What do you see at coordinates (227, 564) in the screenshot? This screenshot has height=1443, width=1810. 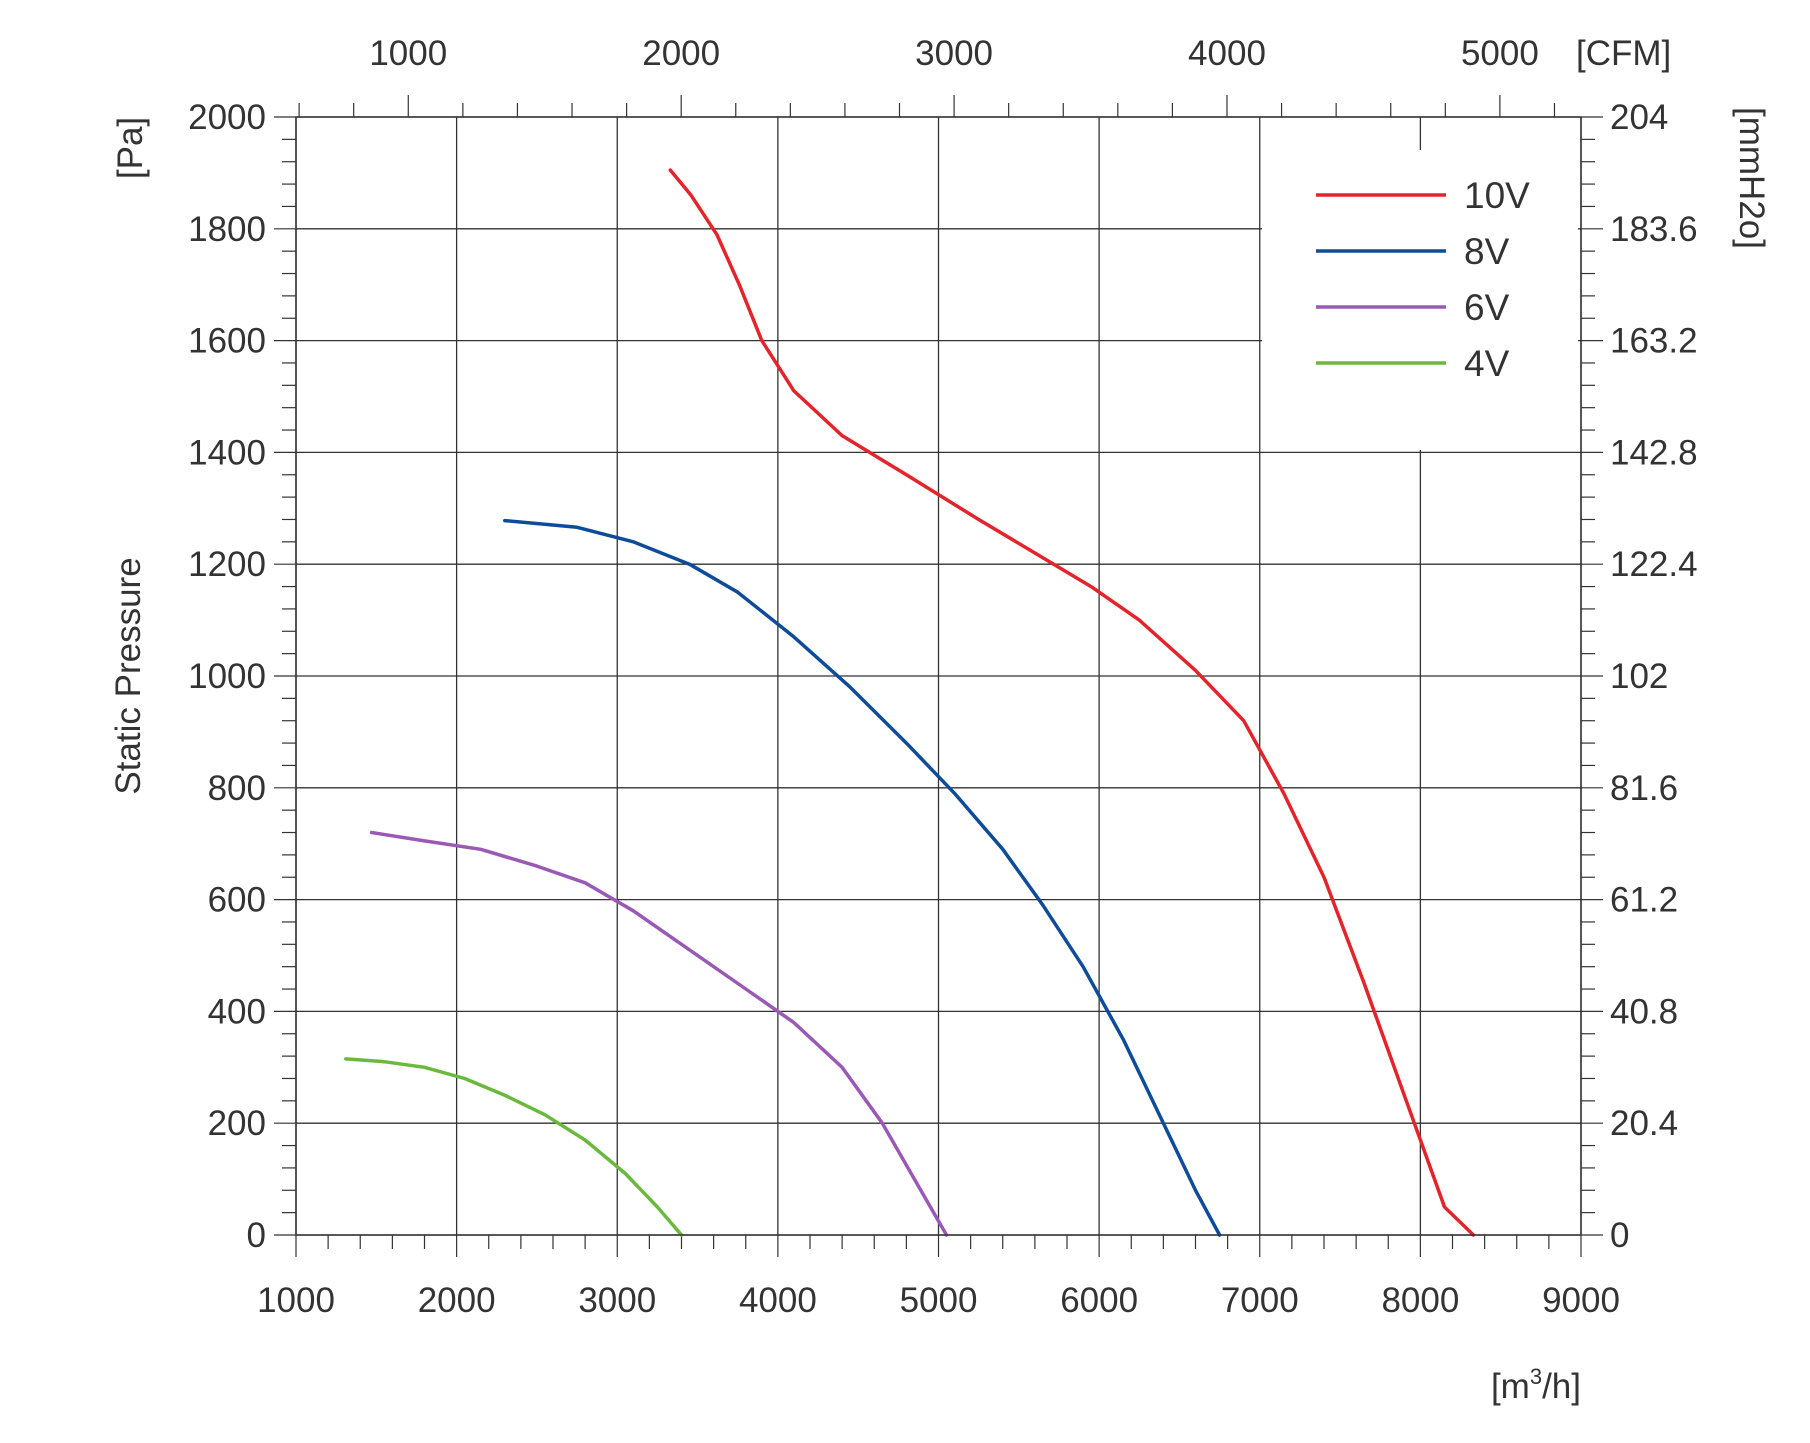 I see `y-tick-label: 1200` at bounding box center [227, 564].